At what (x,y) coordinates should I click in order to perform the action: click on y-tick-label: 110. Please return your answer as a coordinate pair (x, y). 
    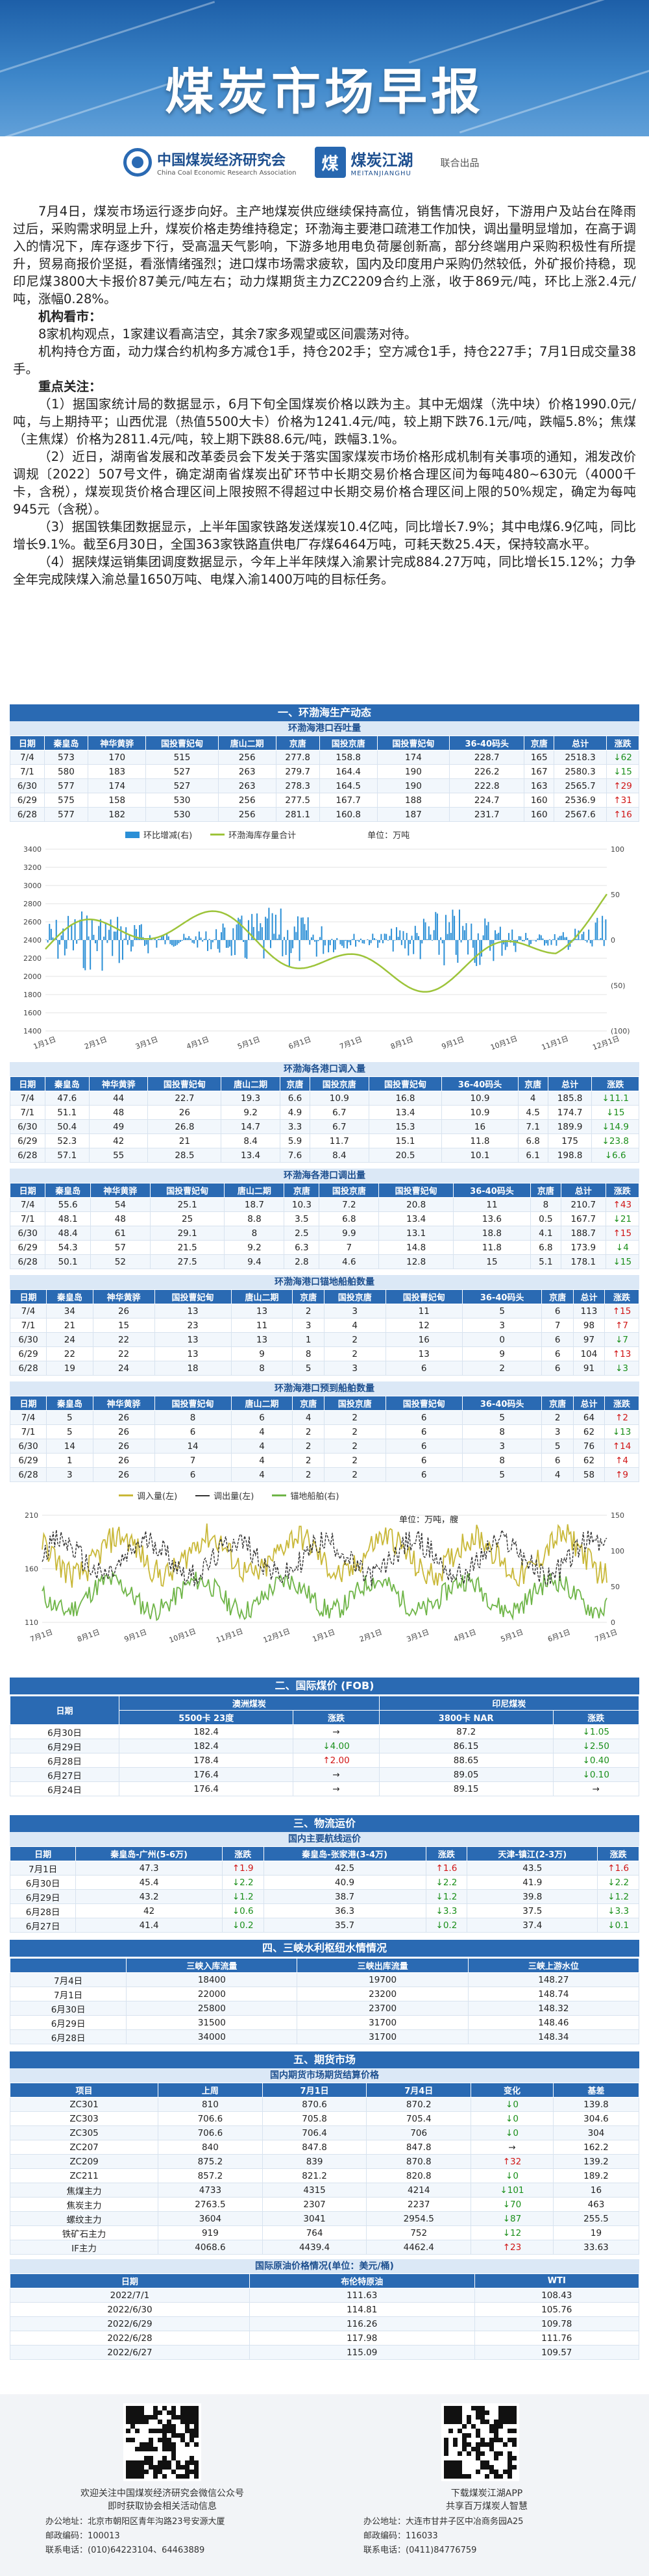
    Looking at the image, I should click on (31, 1622).